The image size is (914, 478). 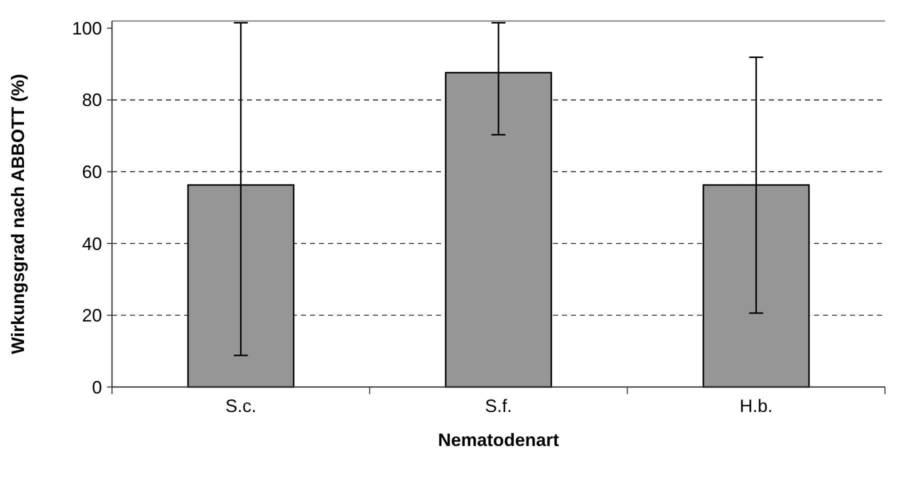 I want to click on y-tick-label: 80, so click(x=92, y=100).